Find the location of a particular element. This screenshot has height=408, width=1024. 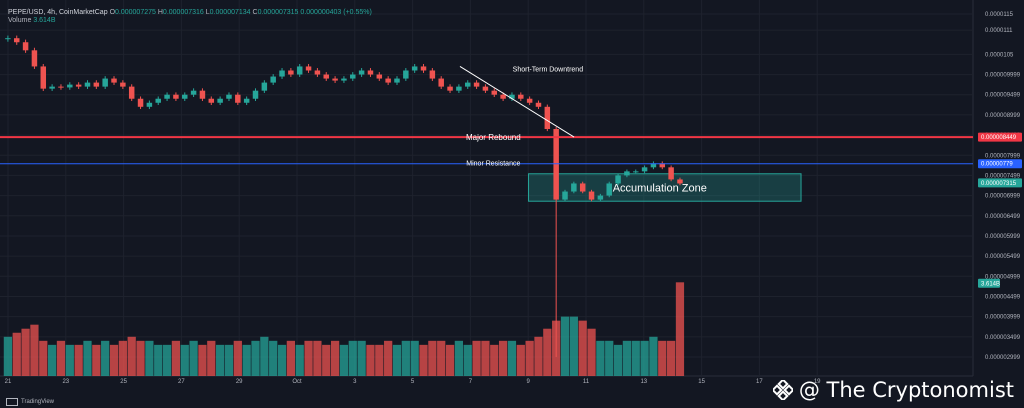

date-tick-label: 19 is located at coordinates (817, 382).